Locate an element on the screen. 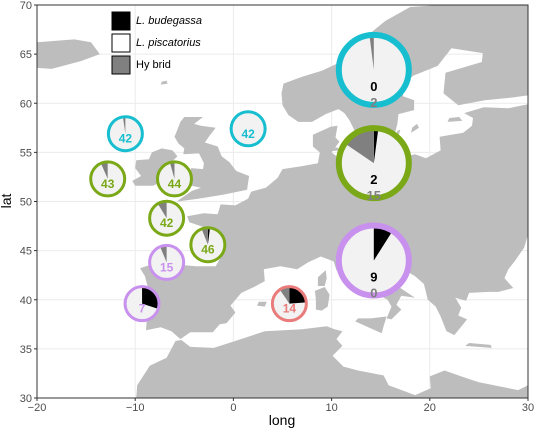  legend: L. budegassa L. piscatorius Hy brid is located at coordinates (156, 43).